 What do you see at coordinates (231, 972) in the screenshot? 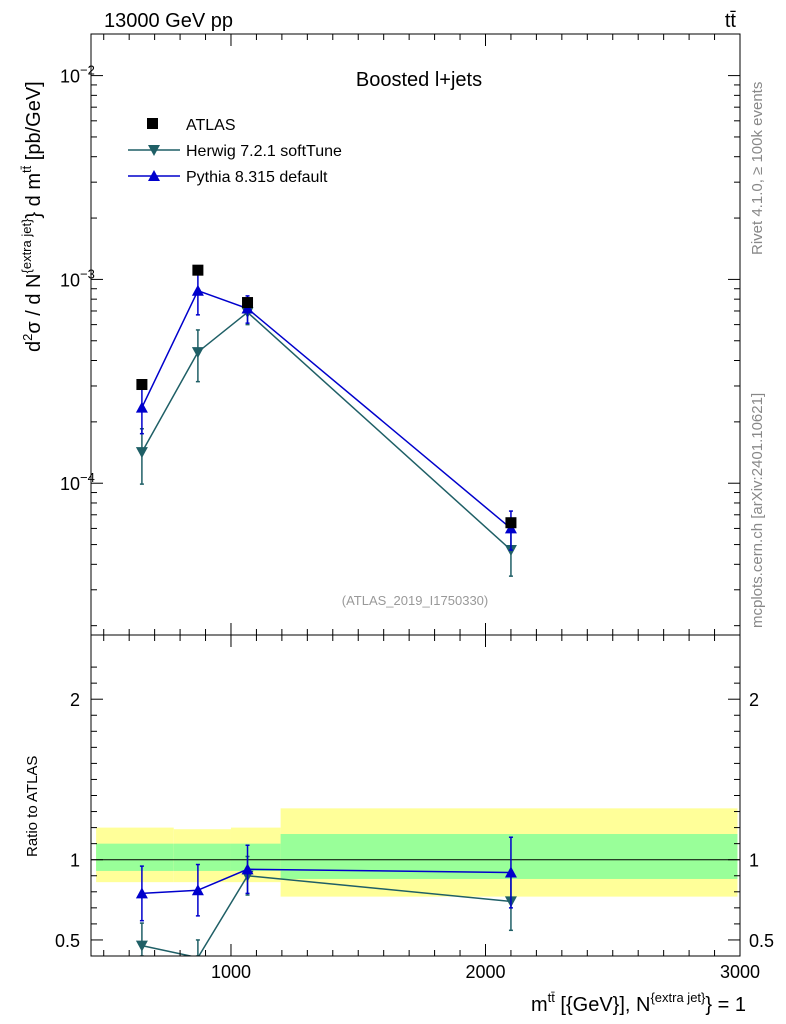
I see `x-tick-label: 1000` at bounding box center [231, 972].